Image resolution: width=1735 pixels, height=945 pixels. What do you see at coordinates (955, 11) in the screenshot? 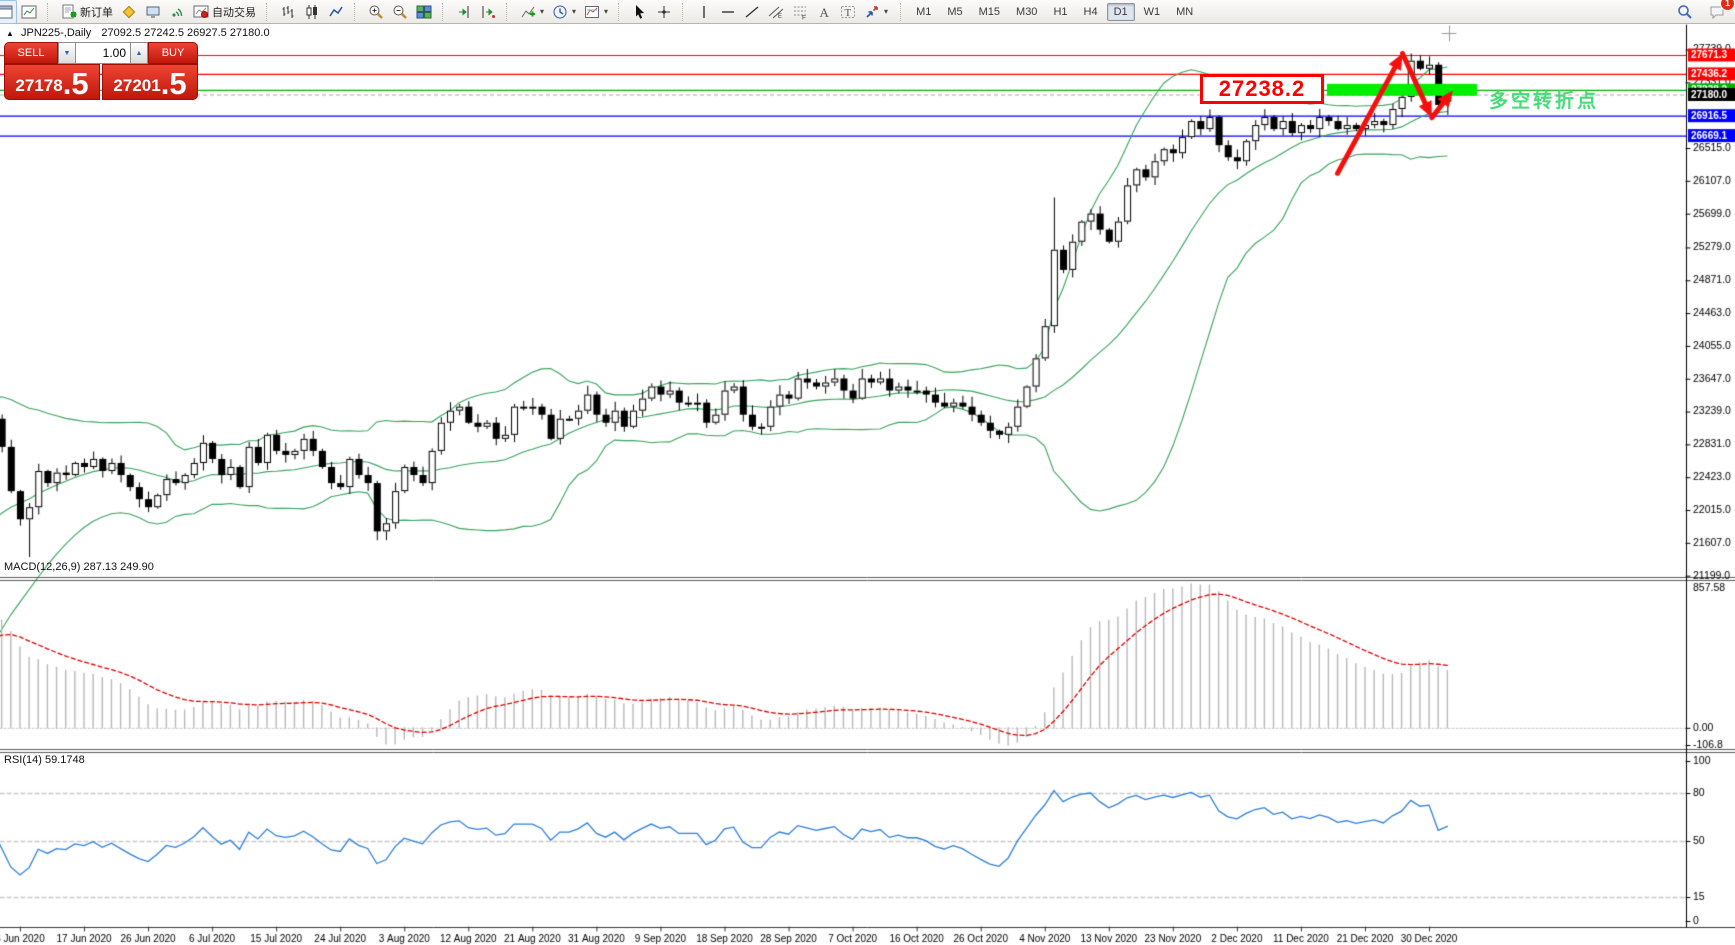
I see `timeframe-m5: M5` at bounding box center [955, 11].